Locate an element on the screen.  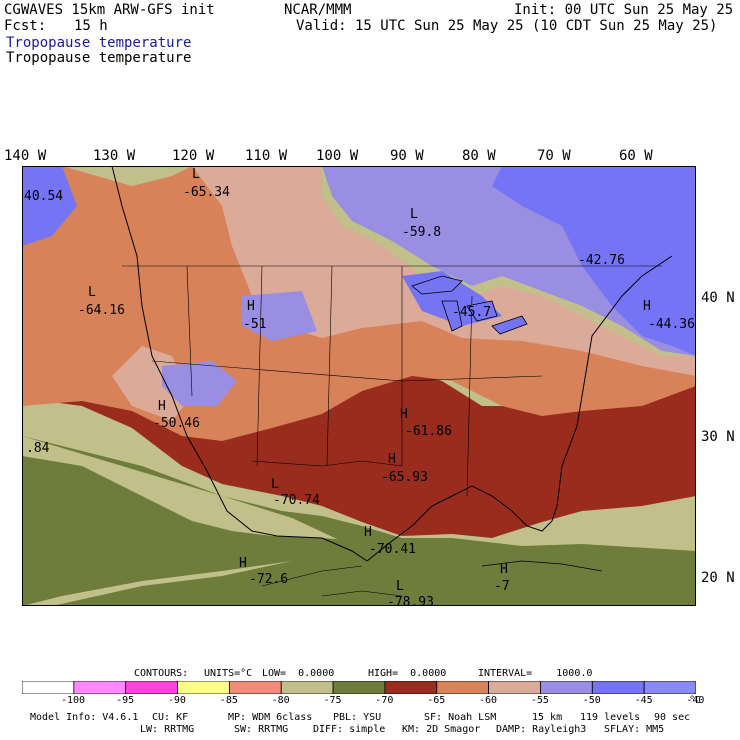
map-value: -65.34 is located at coordinates (206, 192).